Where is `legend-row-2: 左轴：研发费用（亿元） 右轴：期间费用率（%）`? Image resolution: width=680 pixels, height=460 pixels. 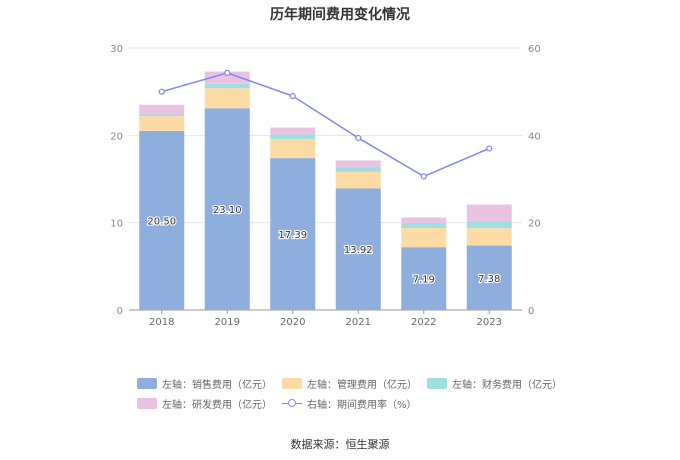 legend-row-2: 左轴：研发费用（亿元） 右轴：期间费用率（%） is located at coordinates (347, 403).